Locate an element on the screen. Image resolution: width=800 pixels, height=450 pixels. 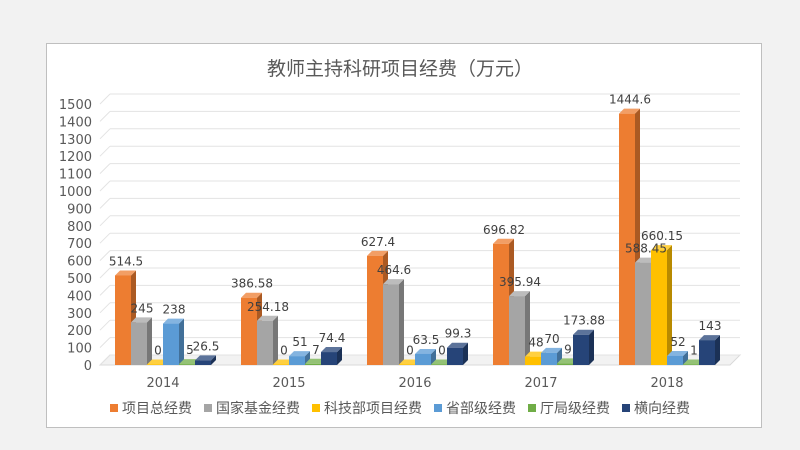
legend-item: 横向经费 is located at coordinates (656, 408).